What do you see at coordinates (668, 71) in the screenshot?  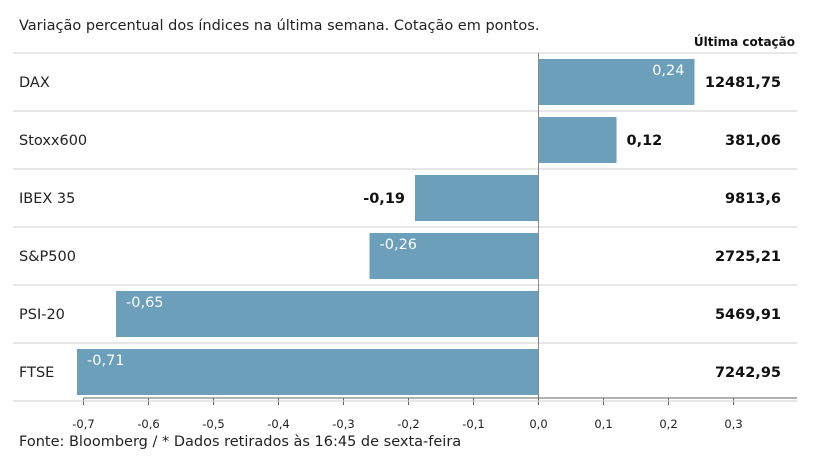 I see `value-label: 0,24` at bounding box center [668, 71].